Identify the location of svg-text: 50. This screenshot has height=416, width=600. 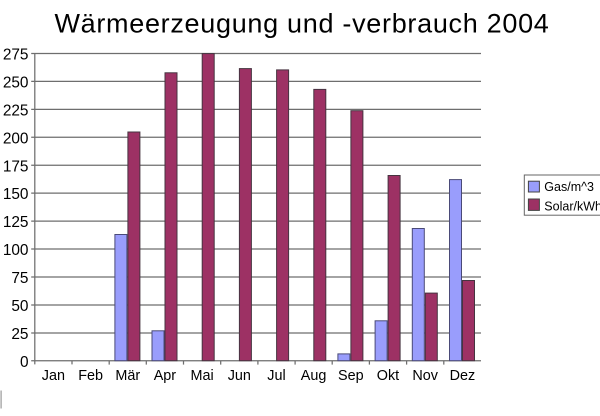
(19, 306).